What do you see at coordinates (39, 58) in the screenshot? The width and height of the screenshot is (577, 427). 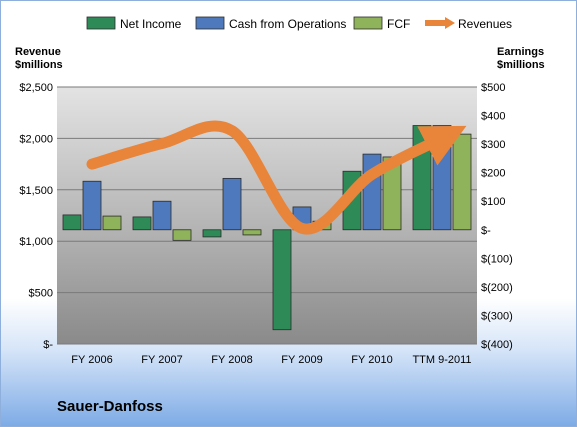 I see `left-axis-title: Revenue $millions` at bounding box center [39, 58].